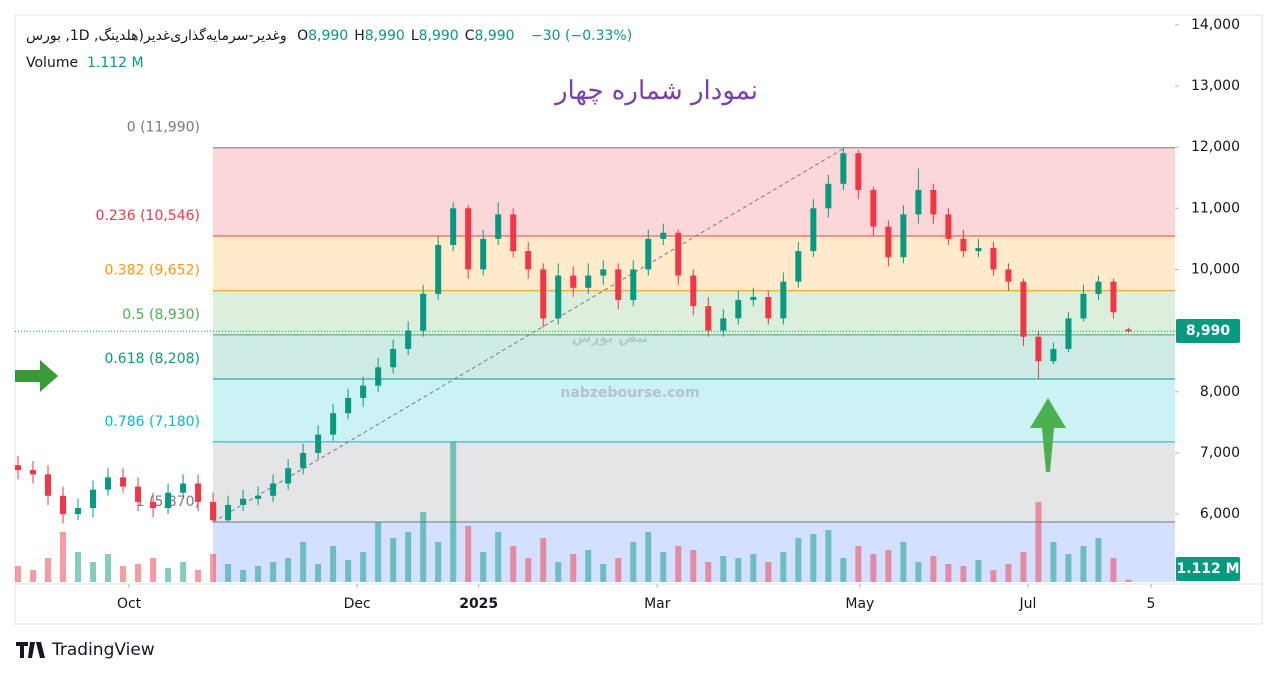  I want to click on fib-label: 0.5 (8,930), so click(161, 315).